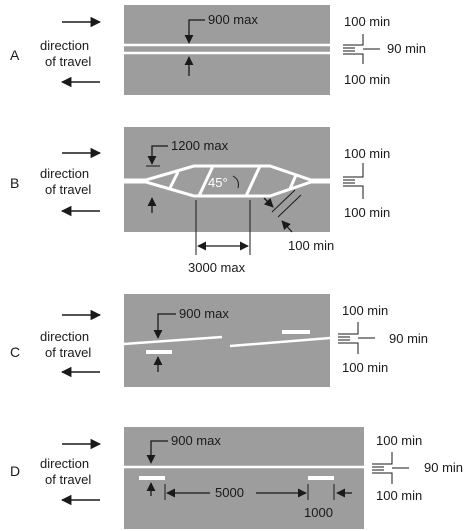  Describe the element at coordinates (227, 341) in the screenshot. I see `offset-centre-line` at that location.